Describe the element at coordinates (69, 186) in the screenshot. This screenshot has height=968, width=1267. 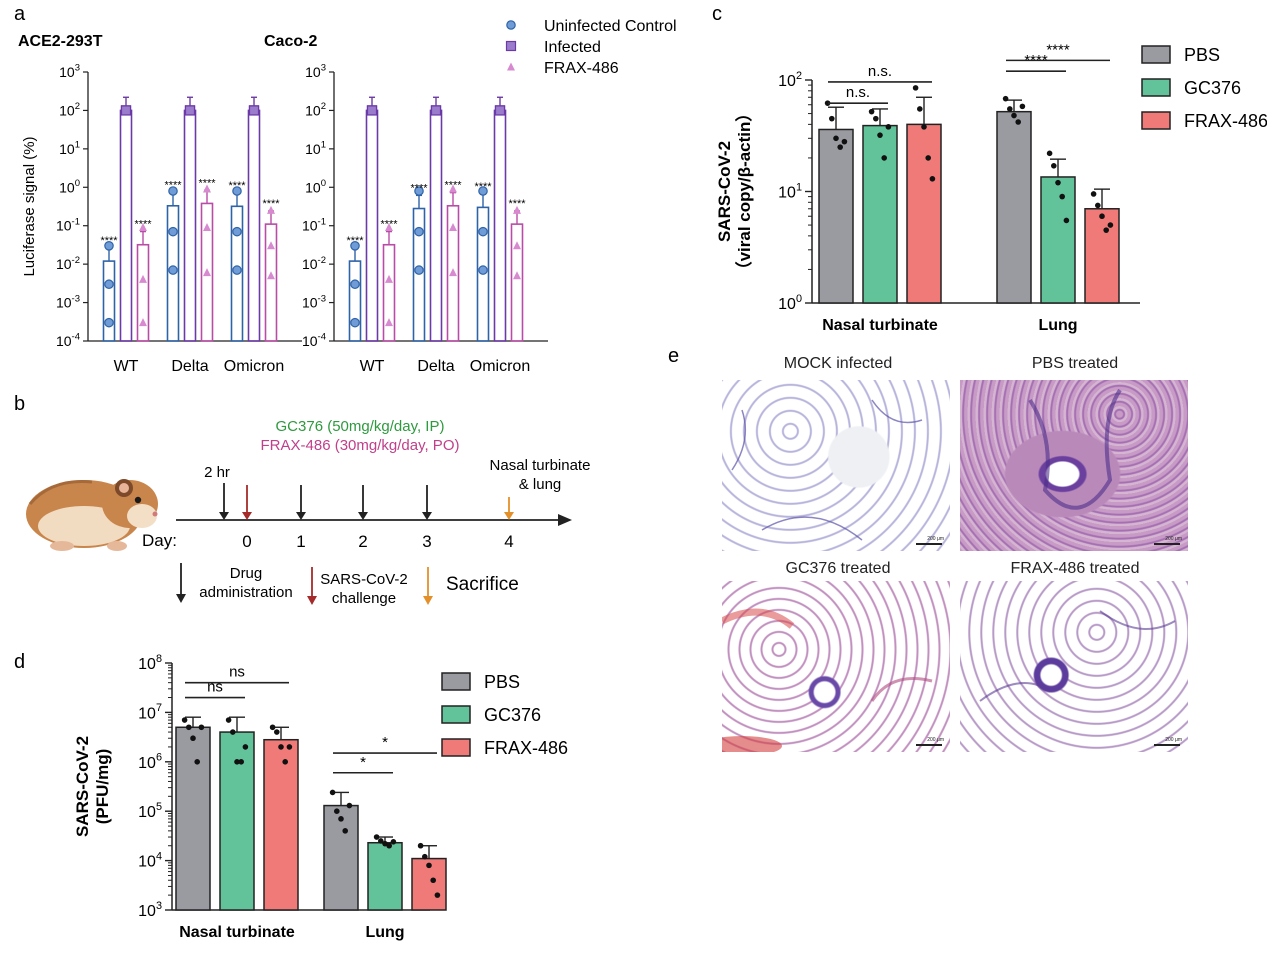
I see `y-tick-label: 10⁰` at that location.